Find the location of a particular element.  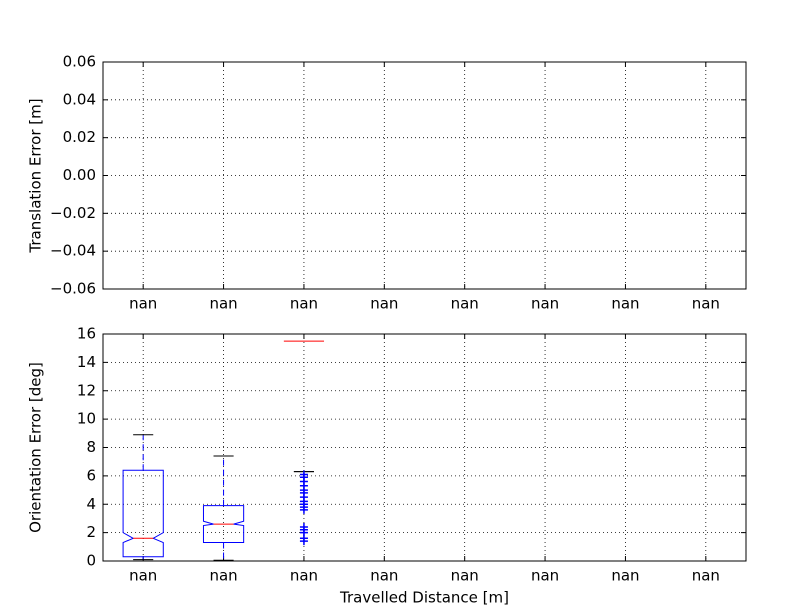

y-tick-label: 6 is located at coordinates (91, 475).